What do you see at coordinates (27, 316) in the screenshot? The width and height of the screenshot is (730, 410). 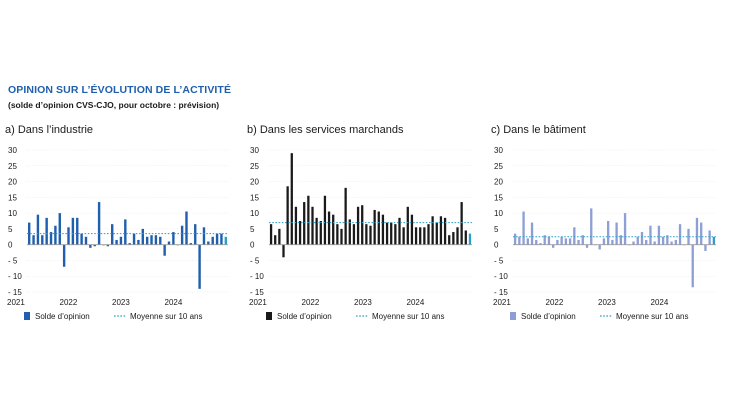 I see `legend-swatch-bars` at bounding box center [27, 316].